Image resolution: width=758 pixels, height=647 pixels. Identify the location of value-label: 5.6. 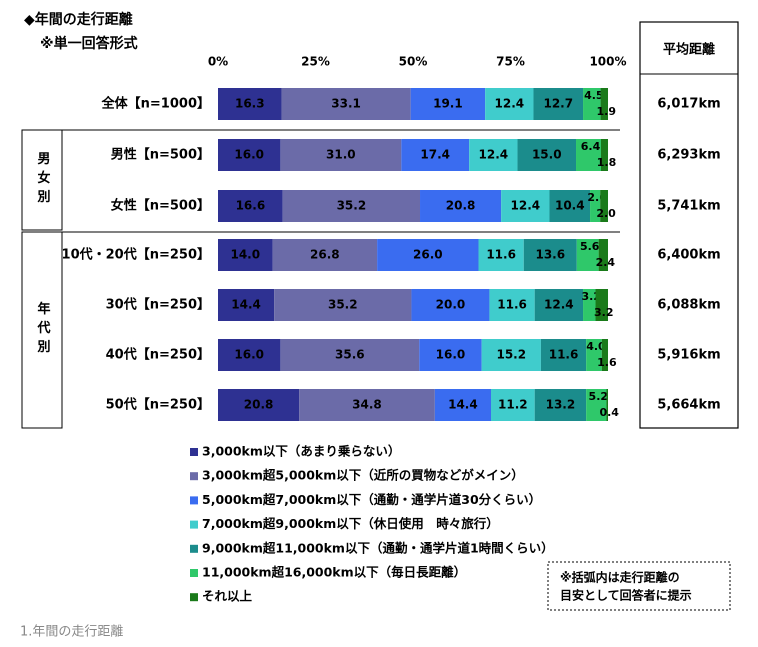
(590, 246).